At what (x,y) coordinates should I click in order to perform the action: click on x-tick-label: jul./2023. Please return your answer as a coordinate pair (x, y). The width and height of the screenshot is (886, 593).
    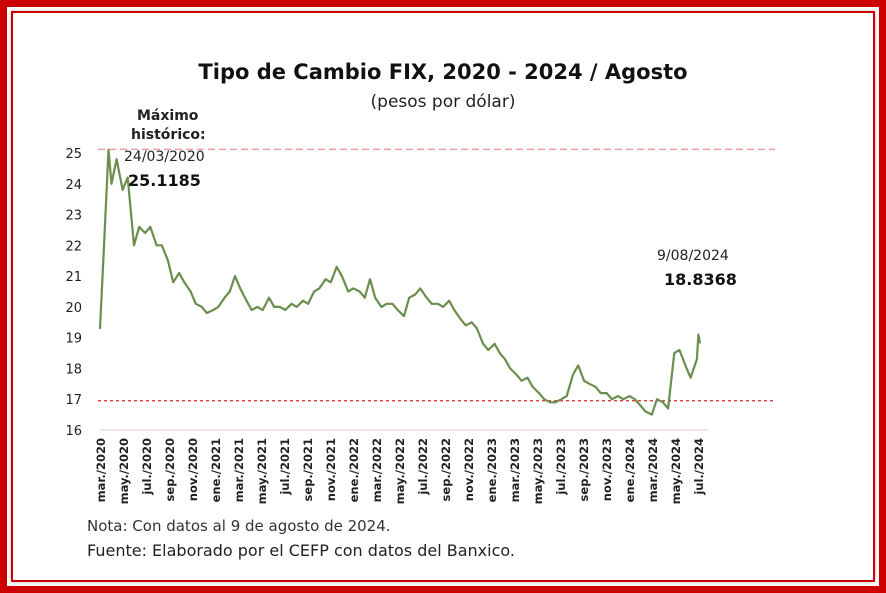
    Looking at the image, I should click on (561, 467).